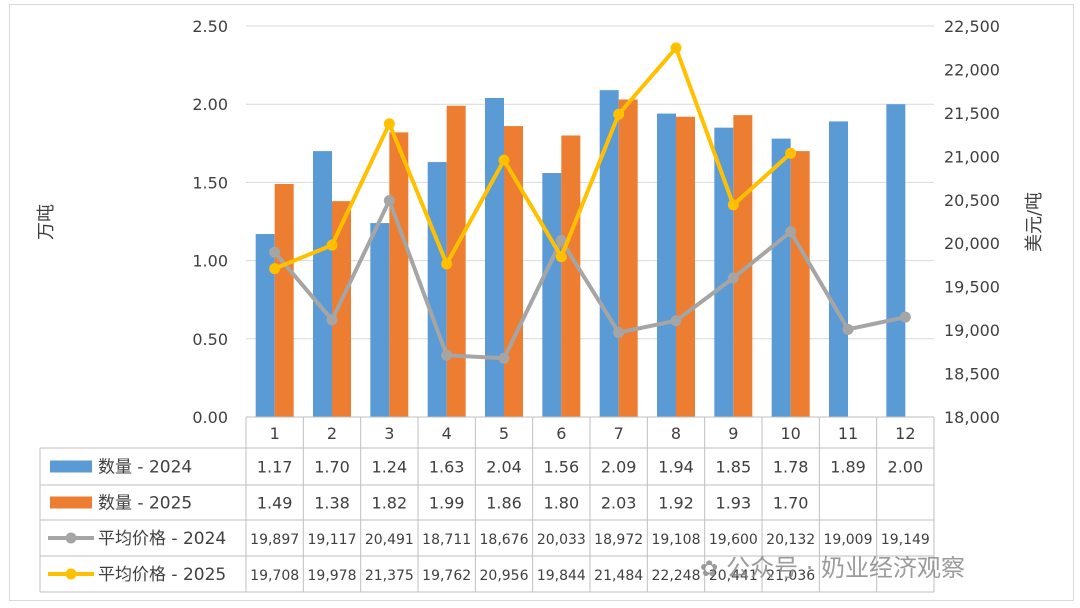 This screenshot has width=1080, height=608. I want to click on table-cell-value: 1.93, so click(734, 503).